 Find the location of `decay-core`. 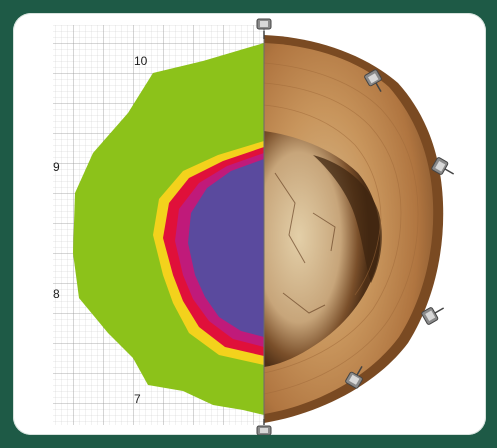

decay-core is located at coordinates (226, 248).